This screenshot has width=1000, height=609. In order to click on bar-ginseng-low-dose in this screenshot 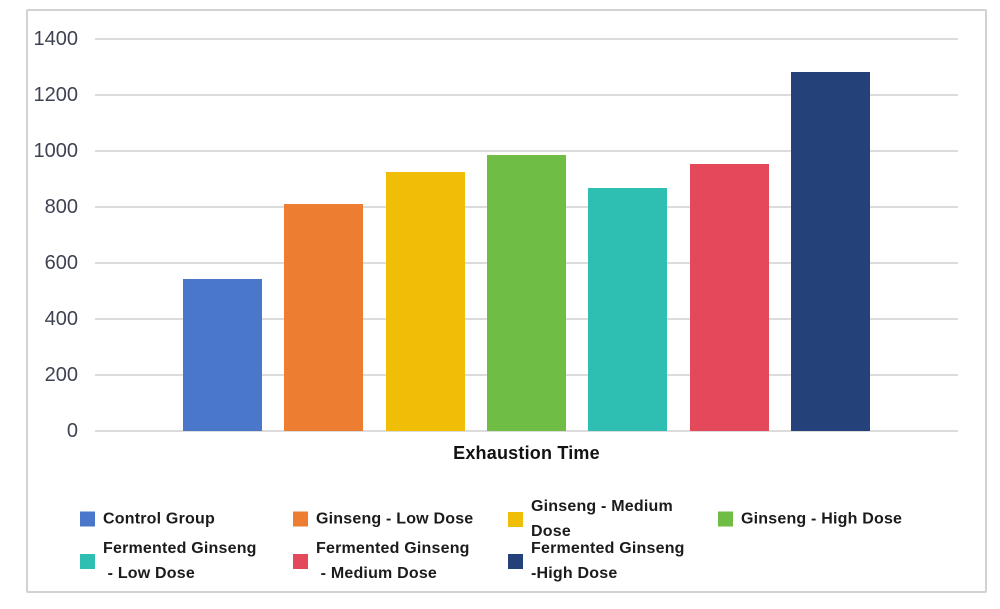, I will do `click(324, 317)`.